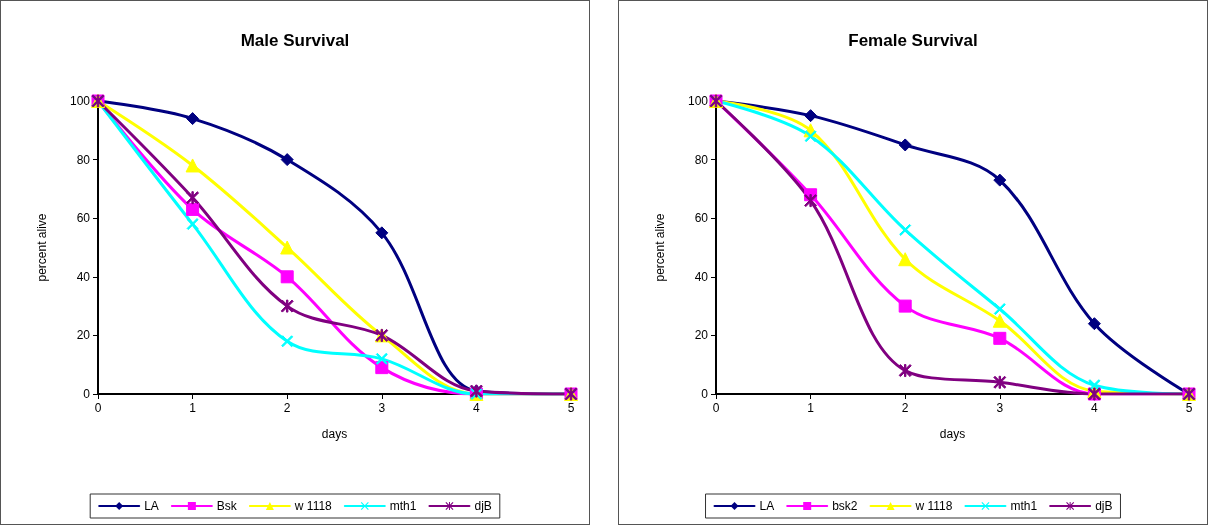 The height and width of the screenshot is (527, 1210). What do you see at coordinates (913, 40) in the screenshot?
I see `chart-title: Female Survival` at bounding box center [913, 40].